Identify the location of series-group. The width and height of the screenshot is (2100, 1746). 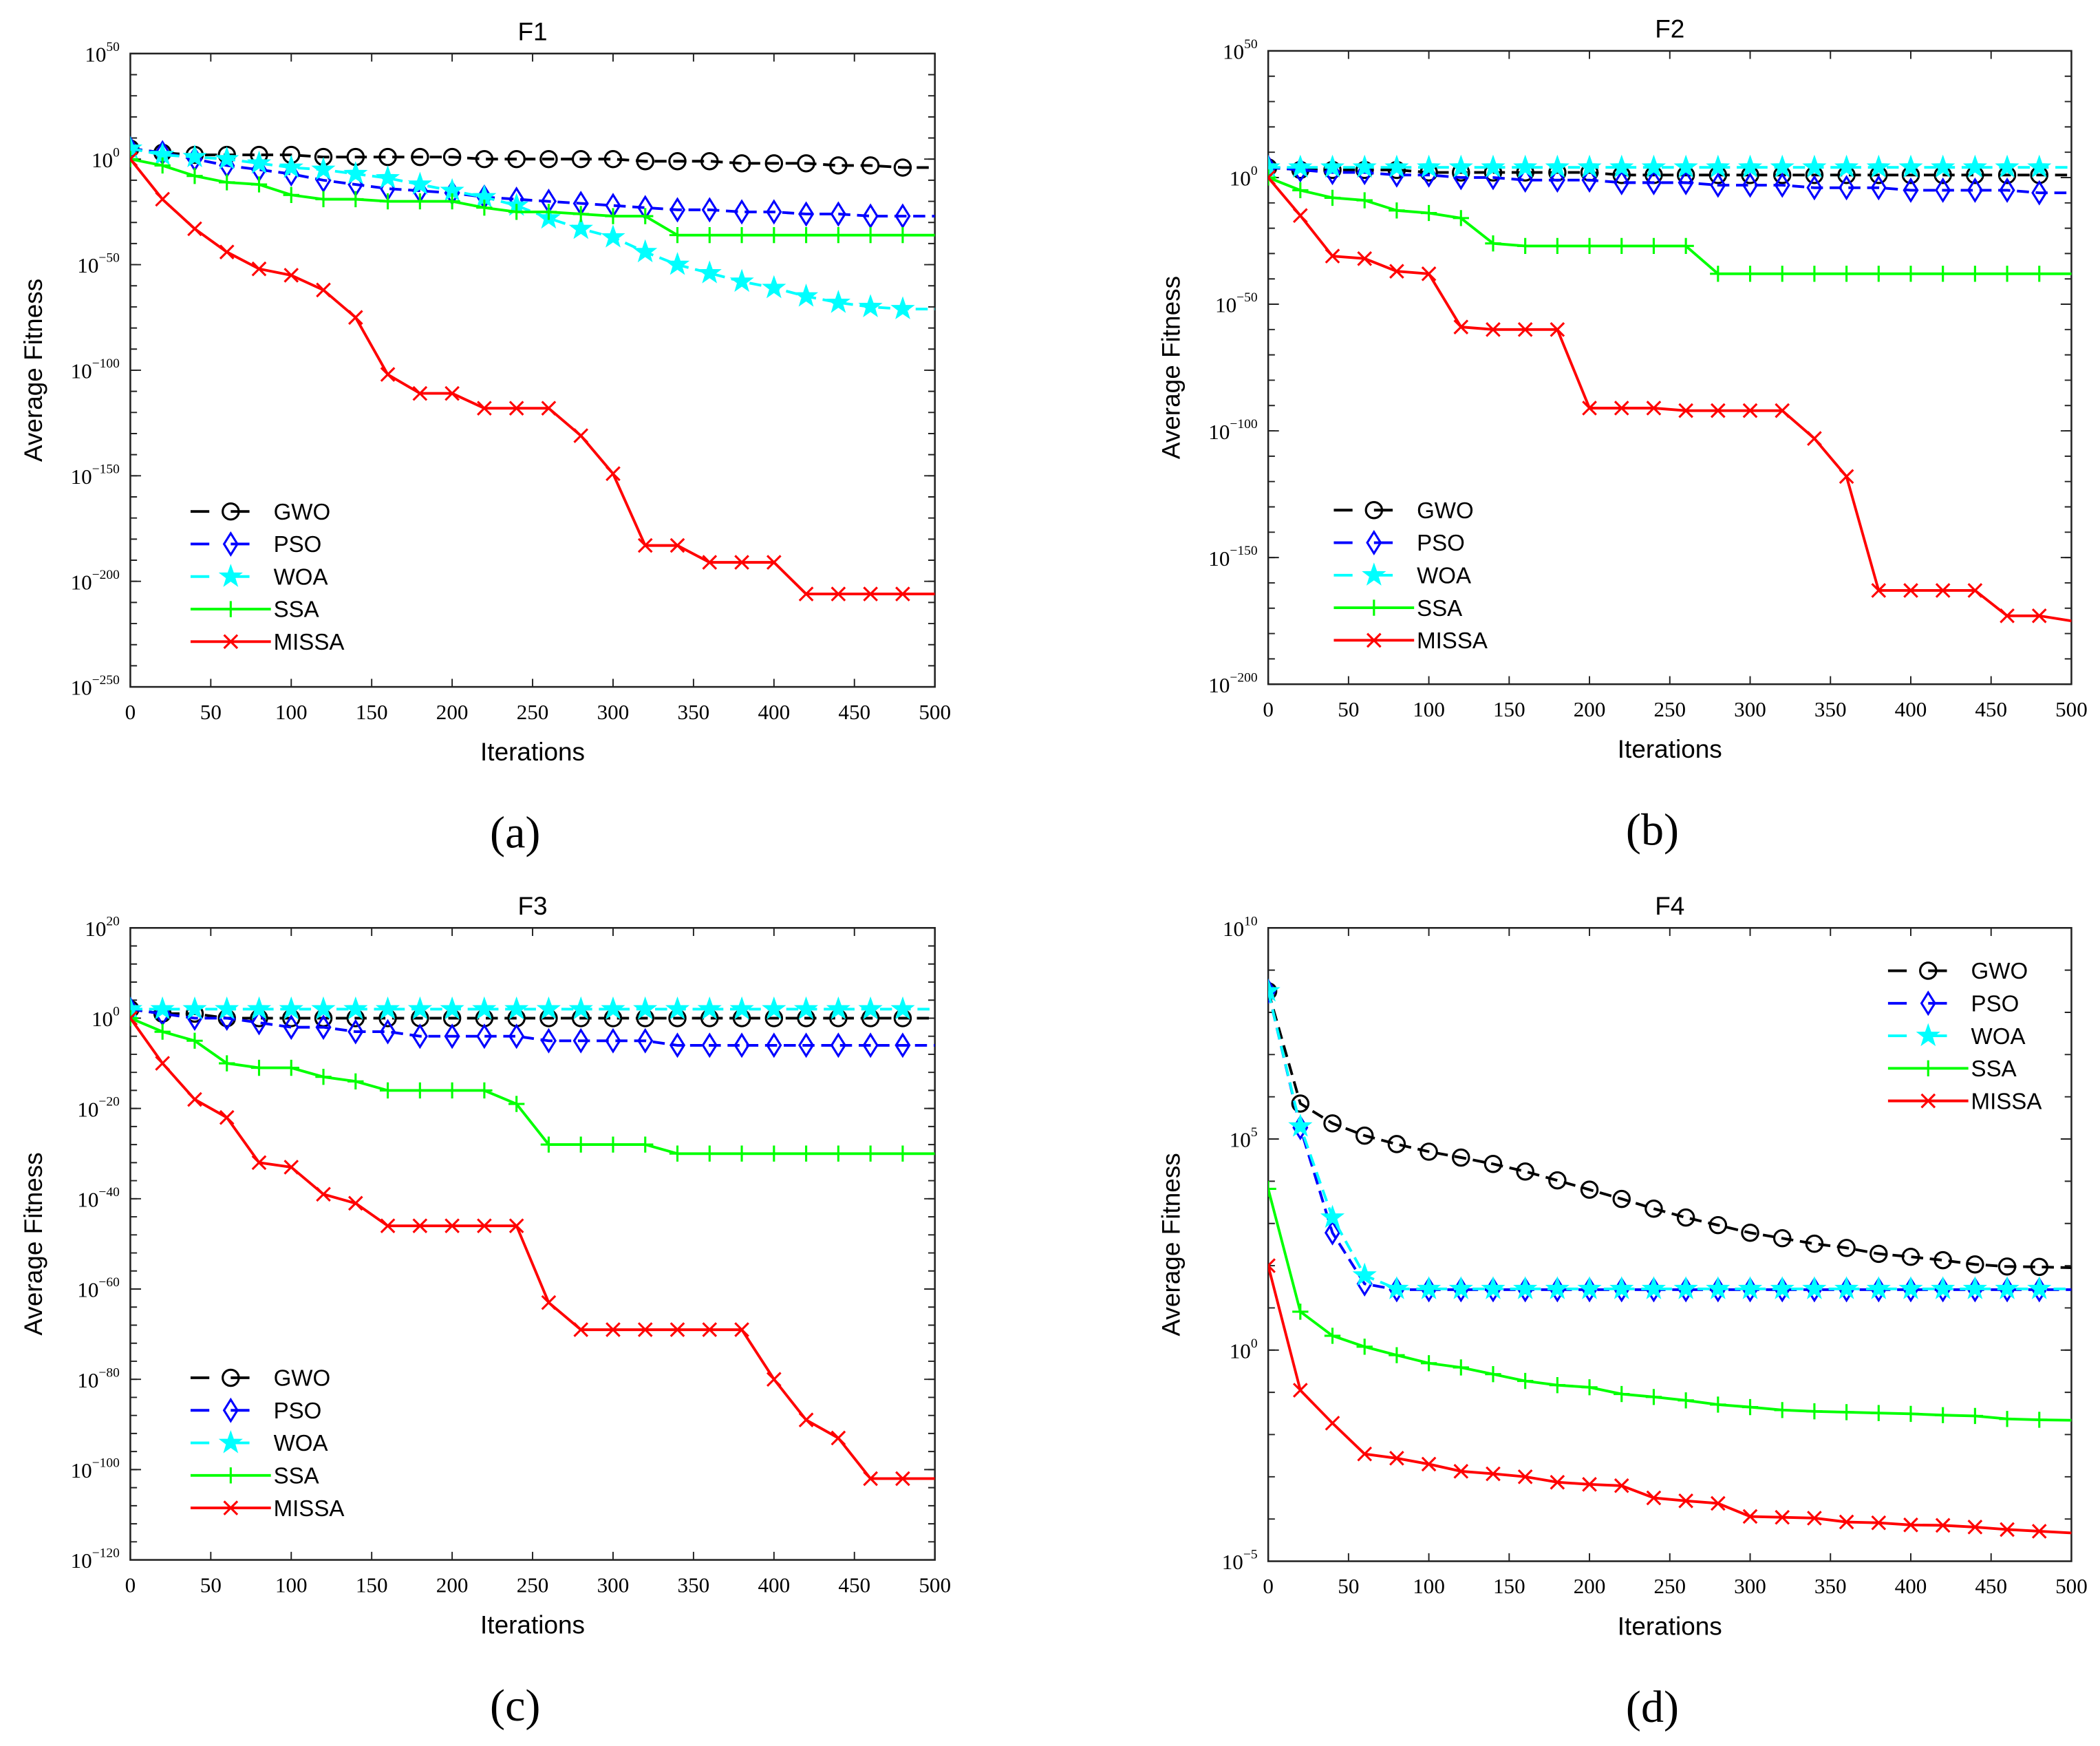
(532, 368).